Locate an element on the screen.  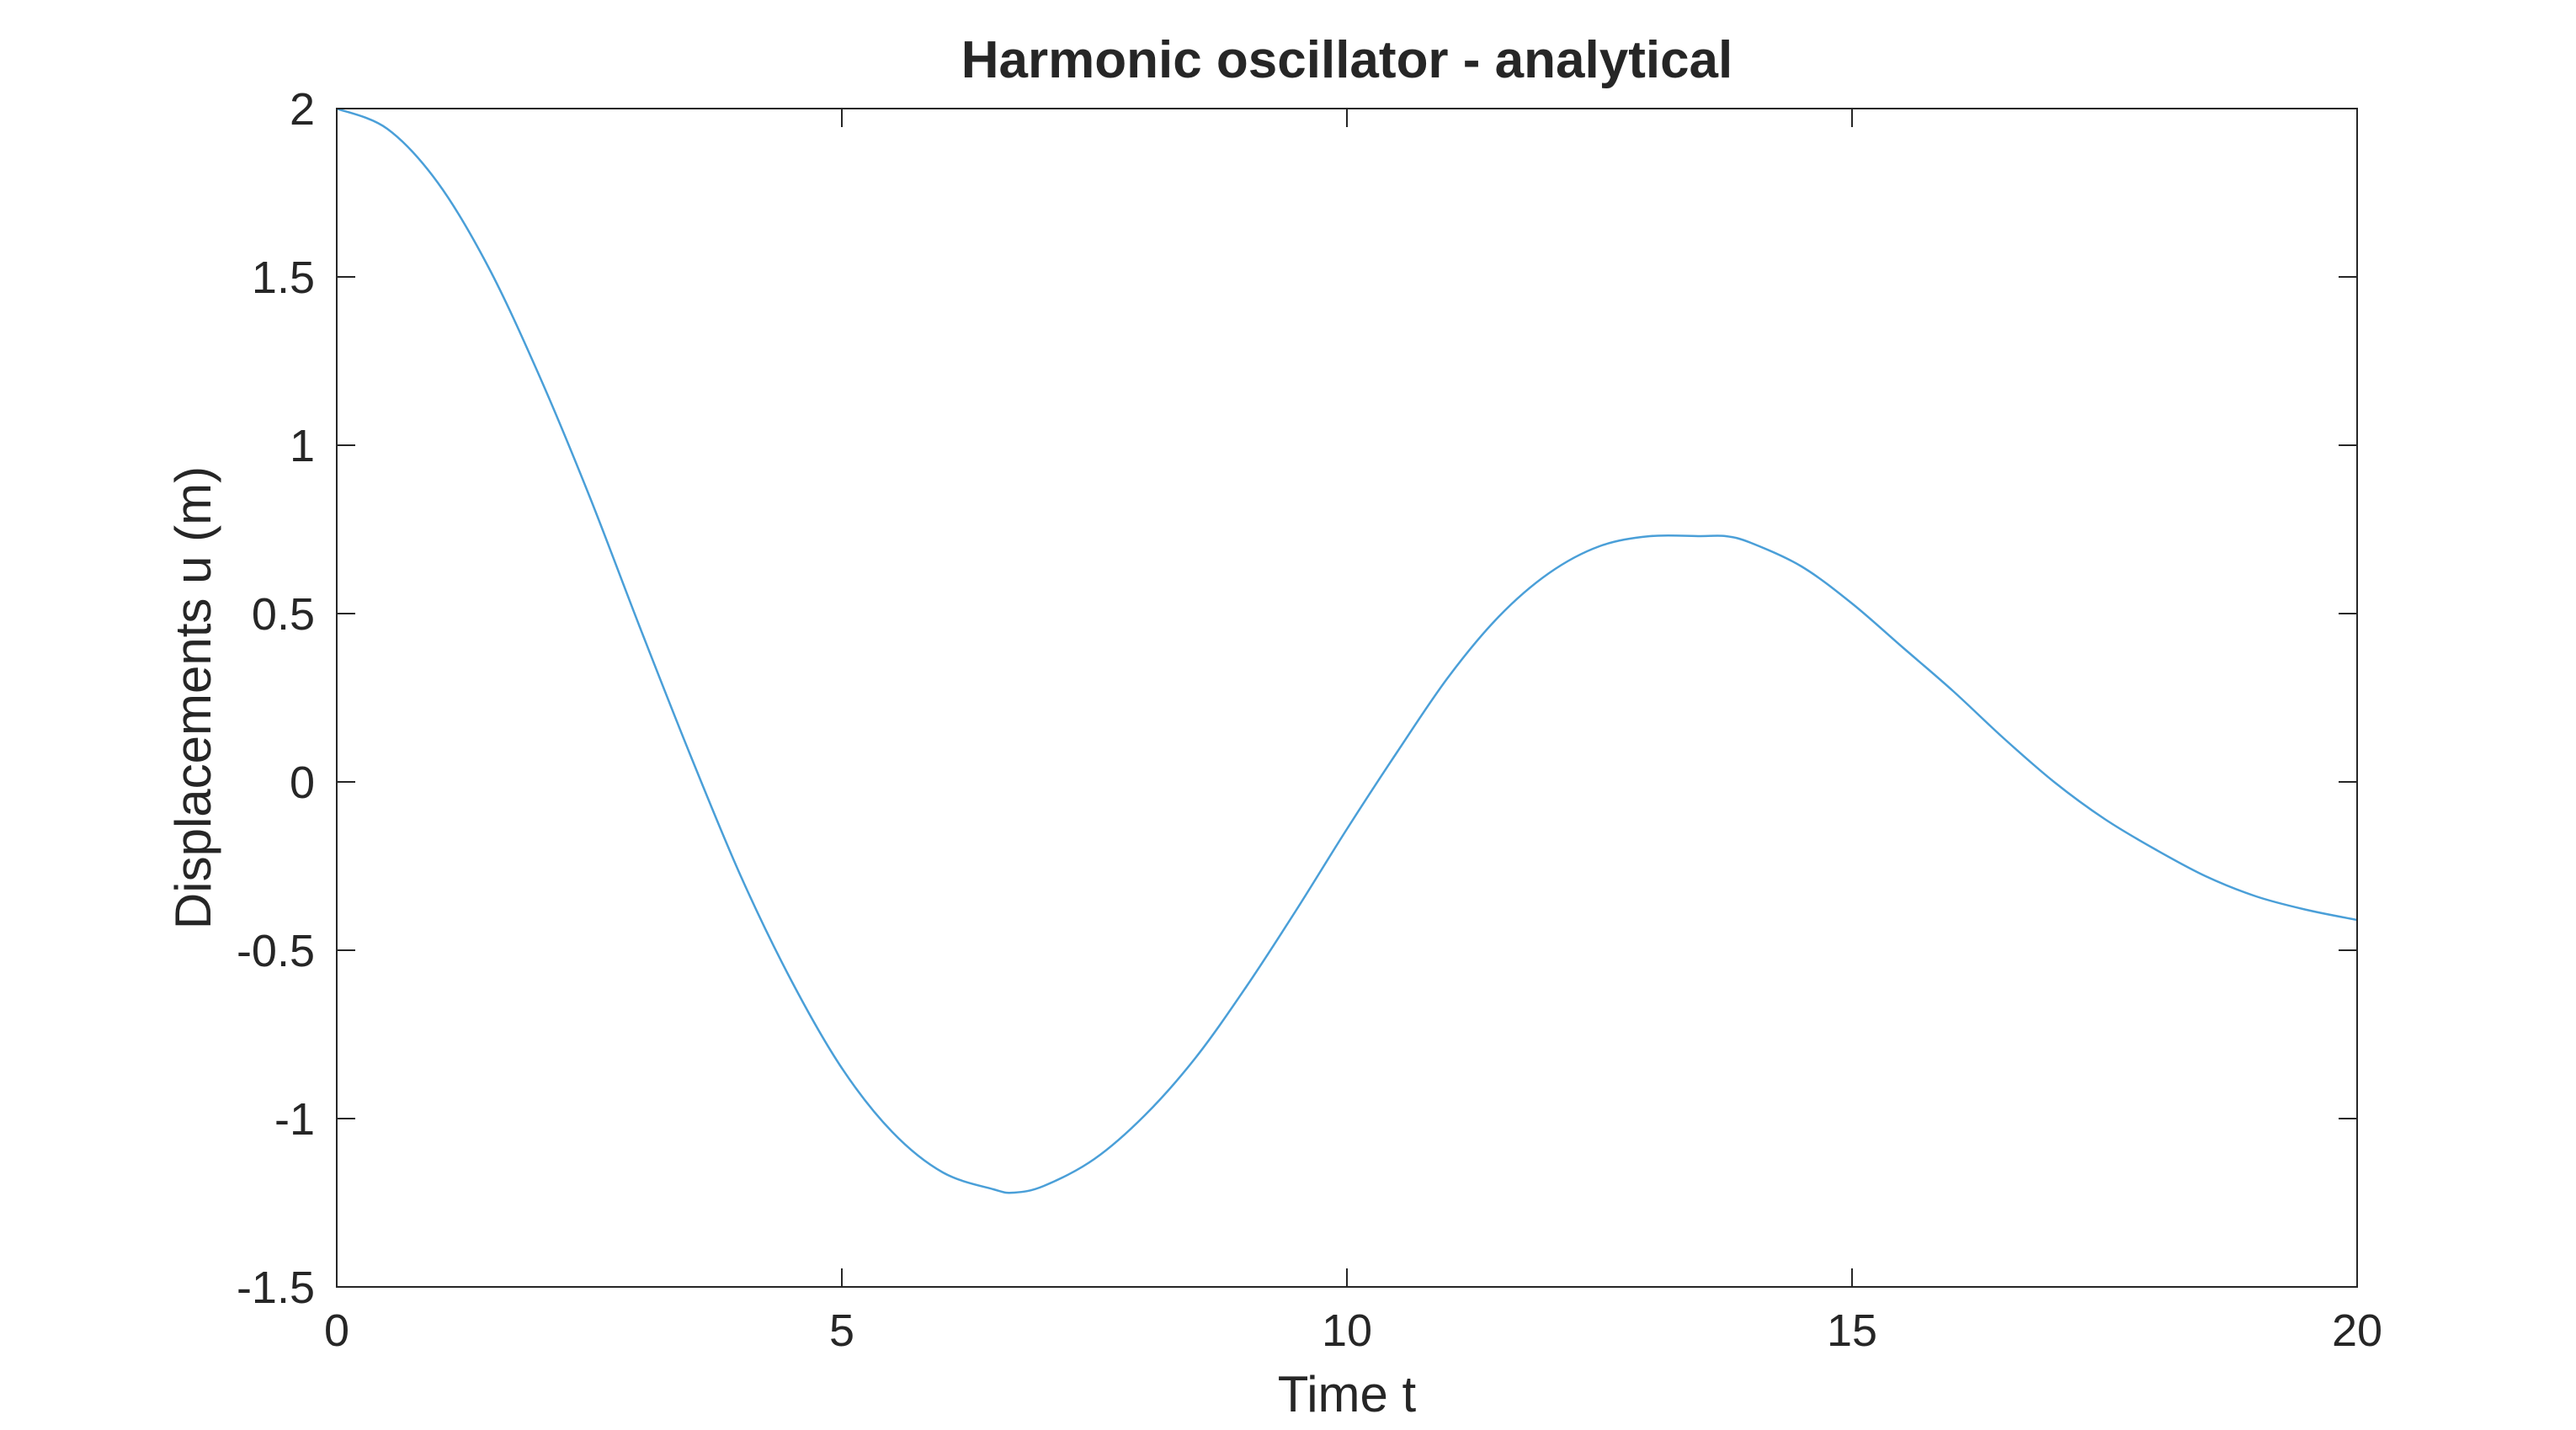
y-tick-label: -1 is located at coordinates (295, 1119).